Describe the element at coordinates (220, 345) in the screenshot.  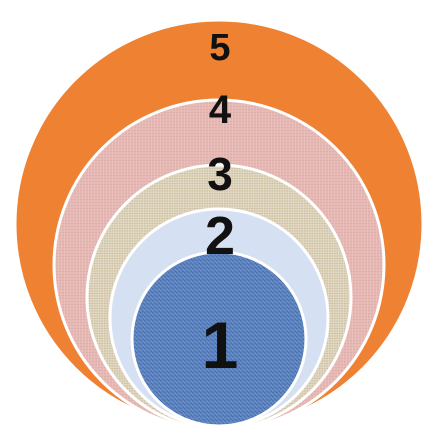
I see `ring-1-label: 1` at that location.